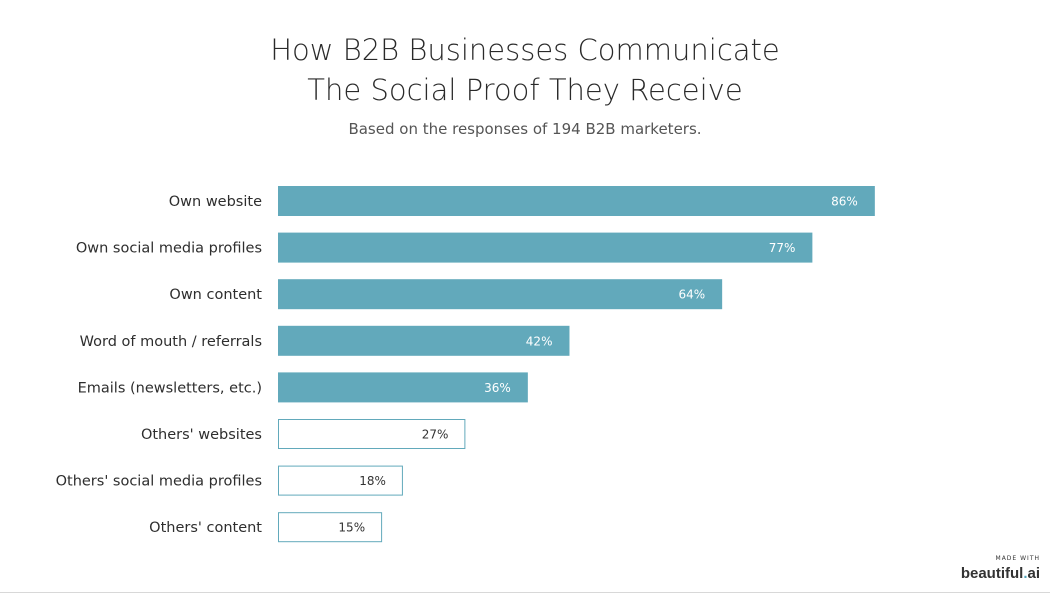 This screenshot has width=1050, height=593. I want to click on bar-row: Others' websites 27%, so click(303, 434).